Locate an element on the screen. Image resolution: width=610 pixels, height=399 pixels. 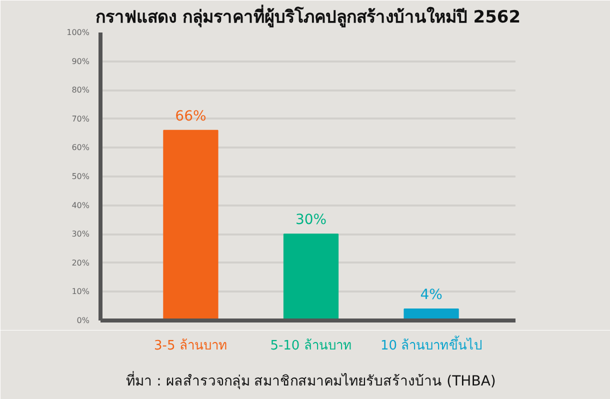
y-tick-label: 80% is located at coordinates (81, 90).